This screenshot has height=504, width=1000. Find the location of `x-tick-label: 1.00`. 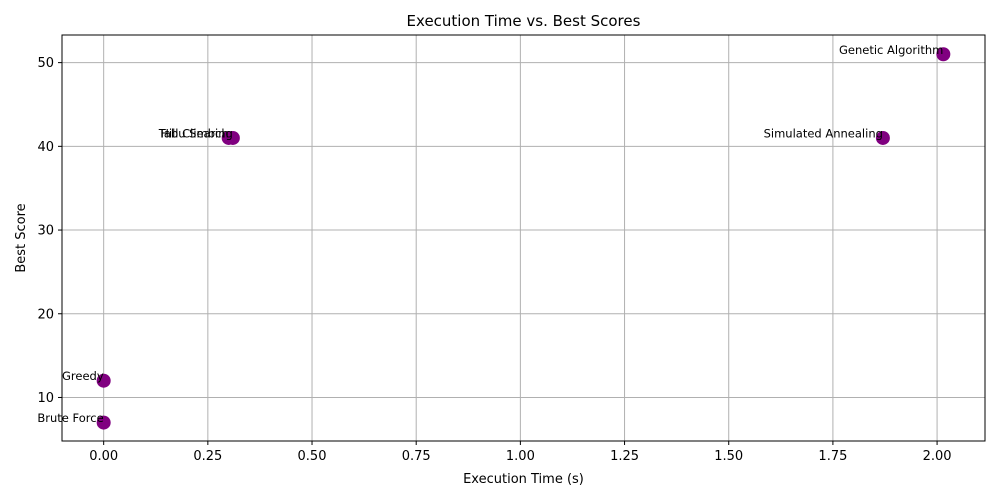

x-tick-label: 1.00 is located at coordinates (520, 456).